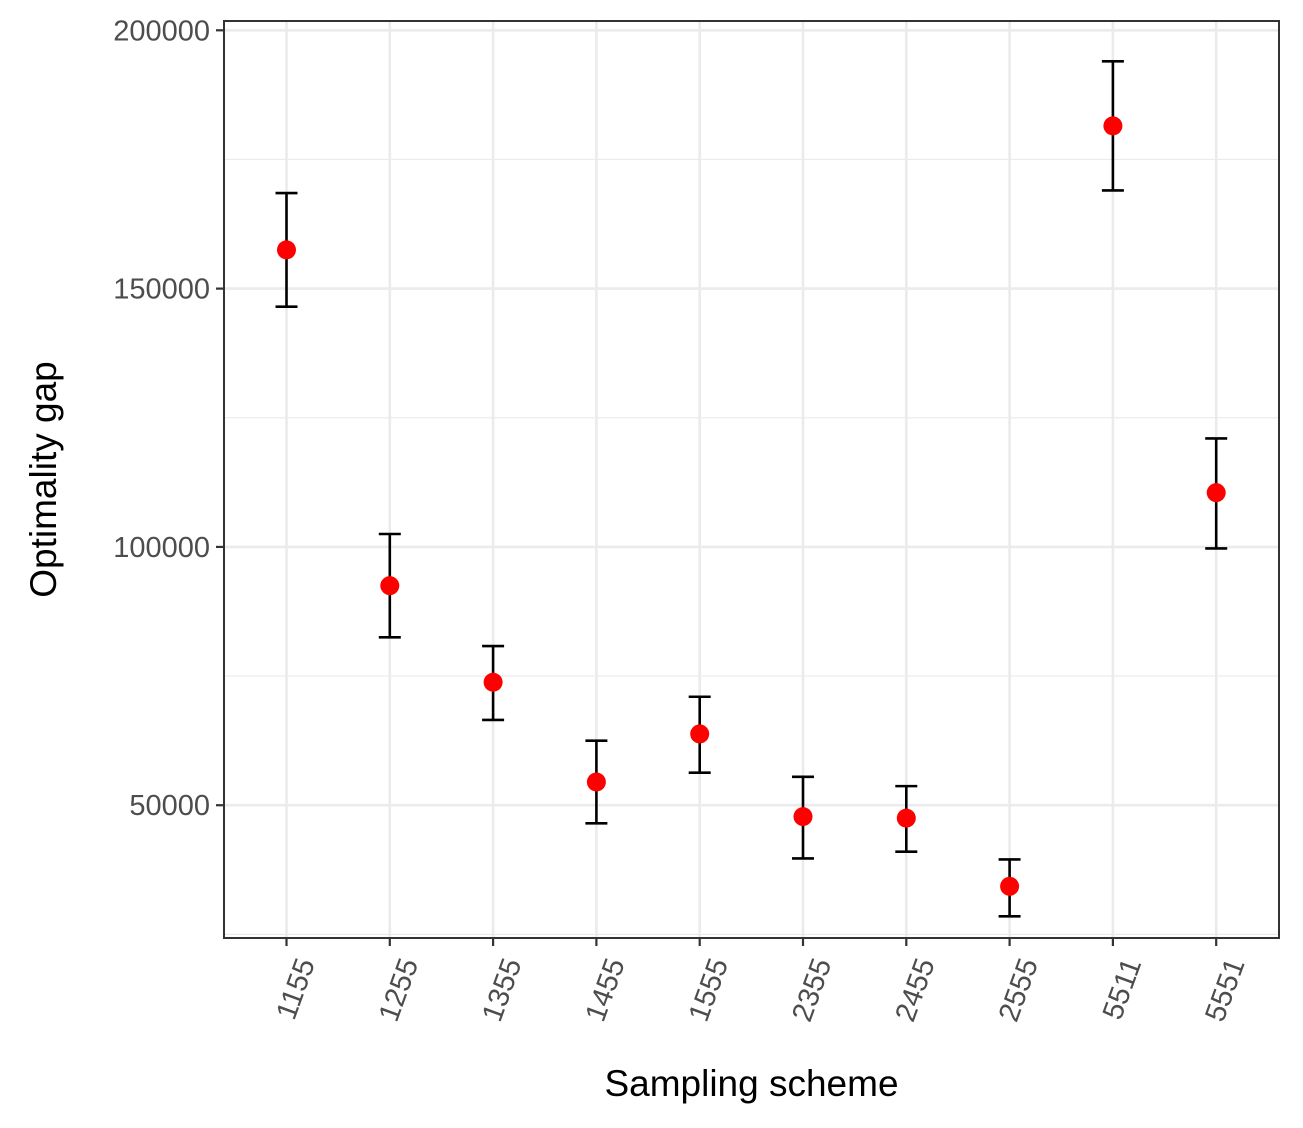 This screenshot has width=1303, height=1128. Describe the element at coordinates (1019, 990) in the screenshot. I see `x-tick-label: 2555` at that location.